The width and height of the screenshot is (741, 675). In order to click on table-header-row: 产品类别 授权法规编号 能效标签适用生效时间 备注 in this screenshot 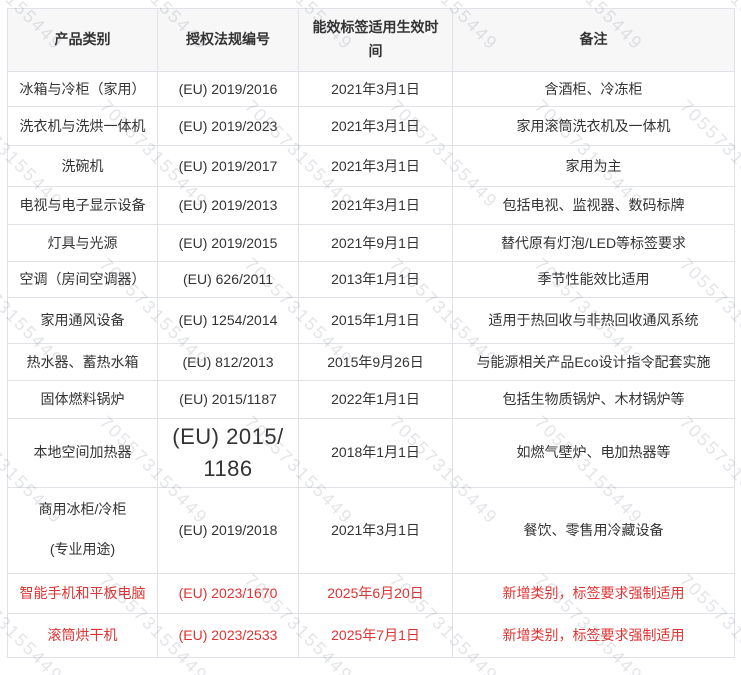, I will do `click(371, 40)`.